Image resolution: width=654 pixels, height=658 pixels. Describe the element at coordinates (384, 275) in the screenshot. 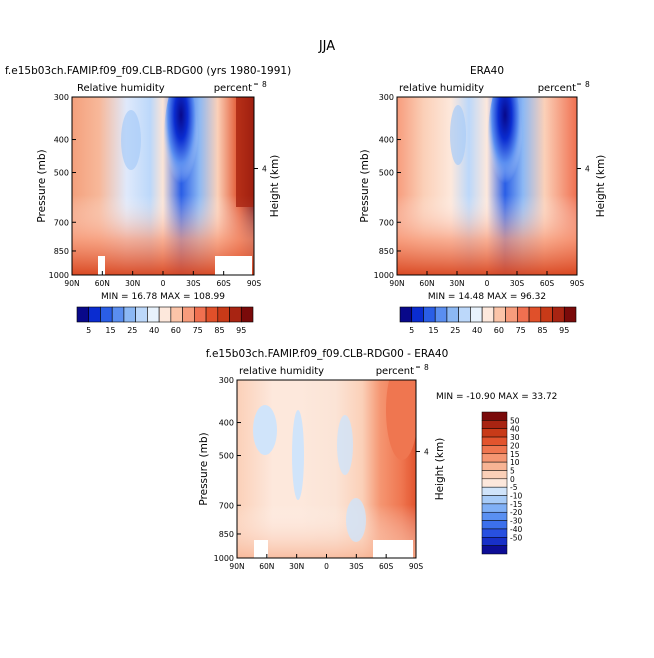

I see `y-tick-label: 1000` at that location.